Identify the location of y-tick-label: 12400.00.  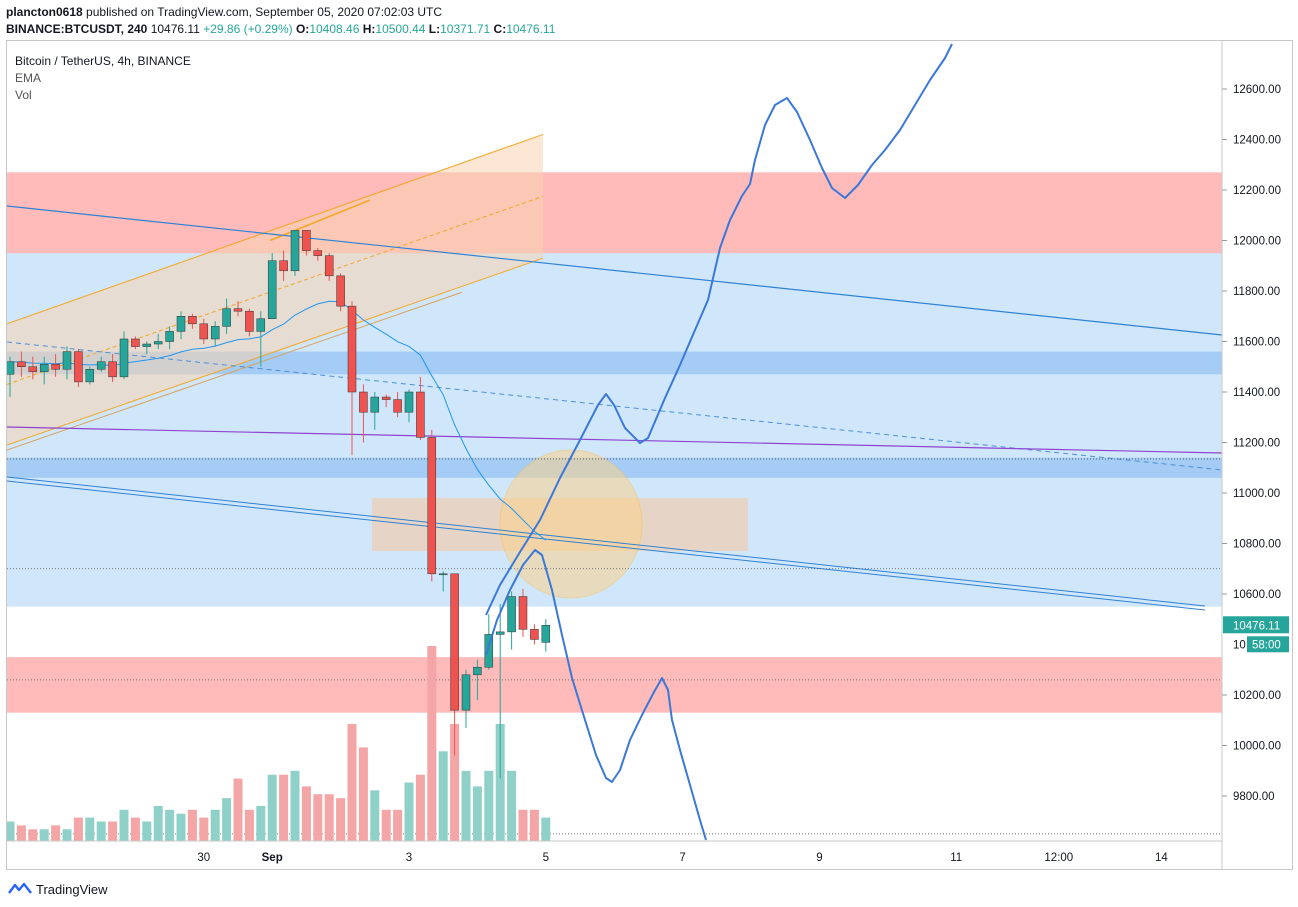
(1257, 141).